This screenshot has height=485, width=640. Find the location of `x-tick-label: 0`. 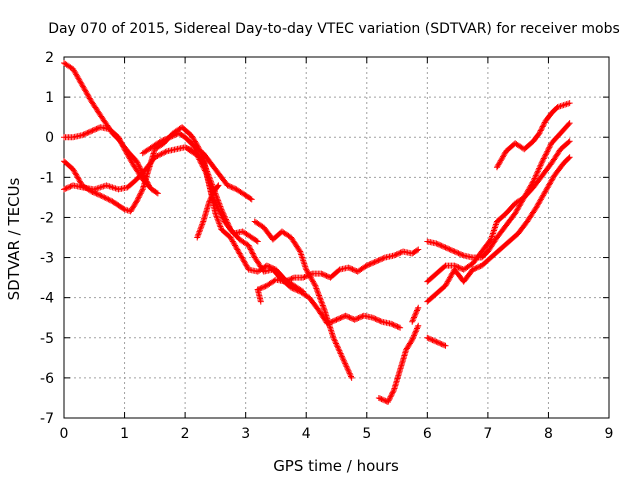

x-tick-label: 0 is located at coordinates (64, 434).